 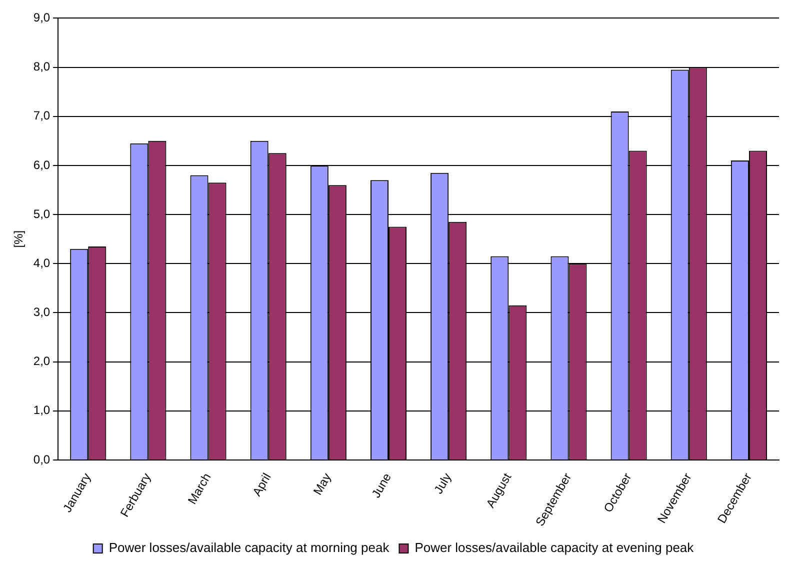 What do you see at coordinates (41, 213) in the screenshot?
I see `y-tick-label: 5,0` at bounding box center [41, 213].